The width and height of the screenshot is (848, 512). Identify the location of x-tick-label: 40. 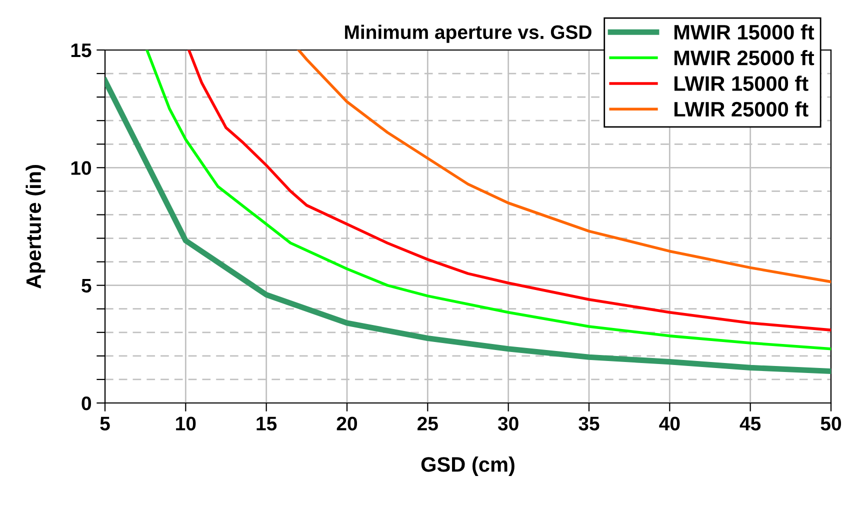
(669, 423).